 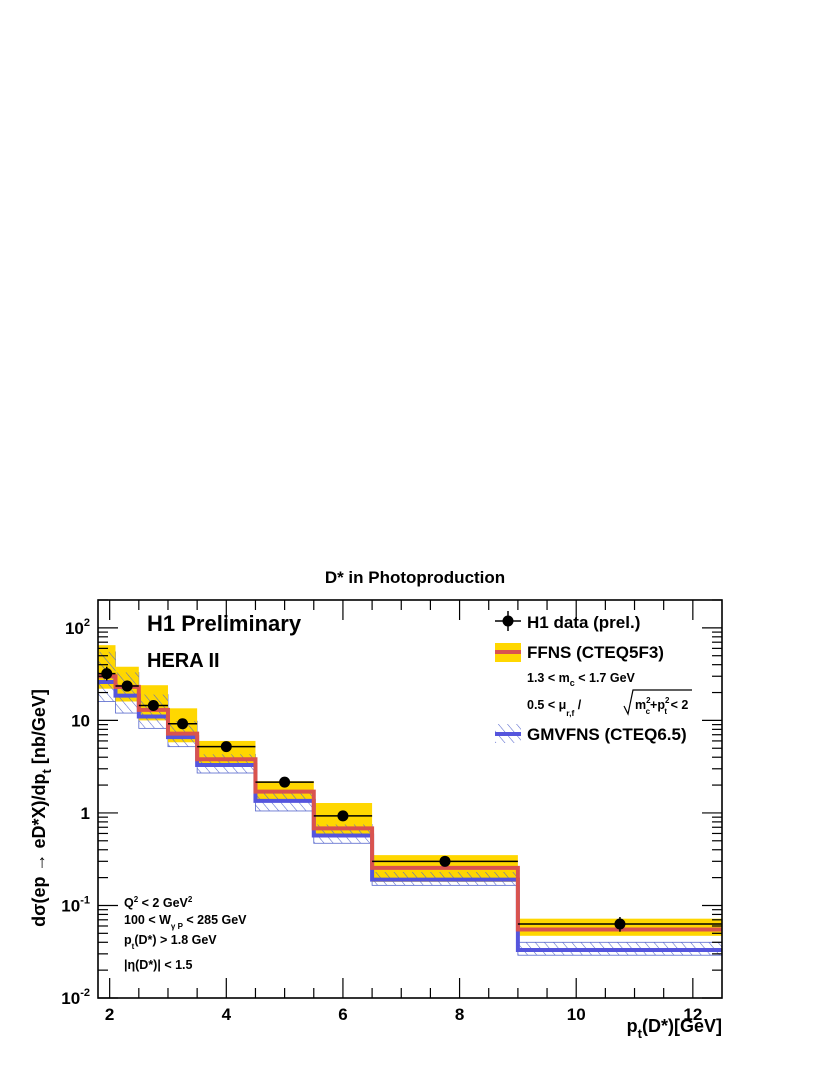 What do you see at coordinates (508, 652) in the screenshot?
I see `legend-ffns-swatch` at bounding box center [508, 652].